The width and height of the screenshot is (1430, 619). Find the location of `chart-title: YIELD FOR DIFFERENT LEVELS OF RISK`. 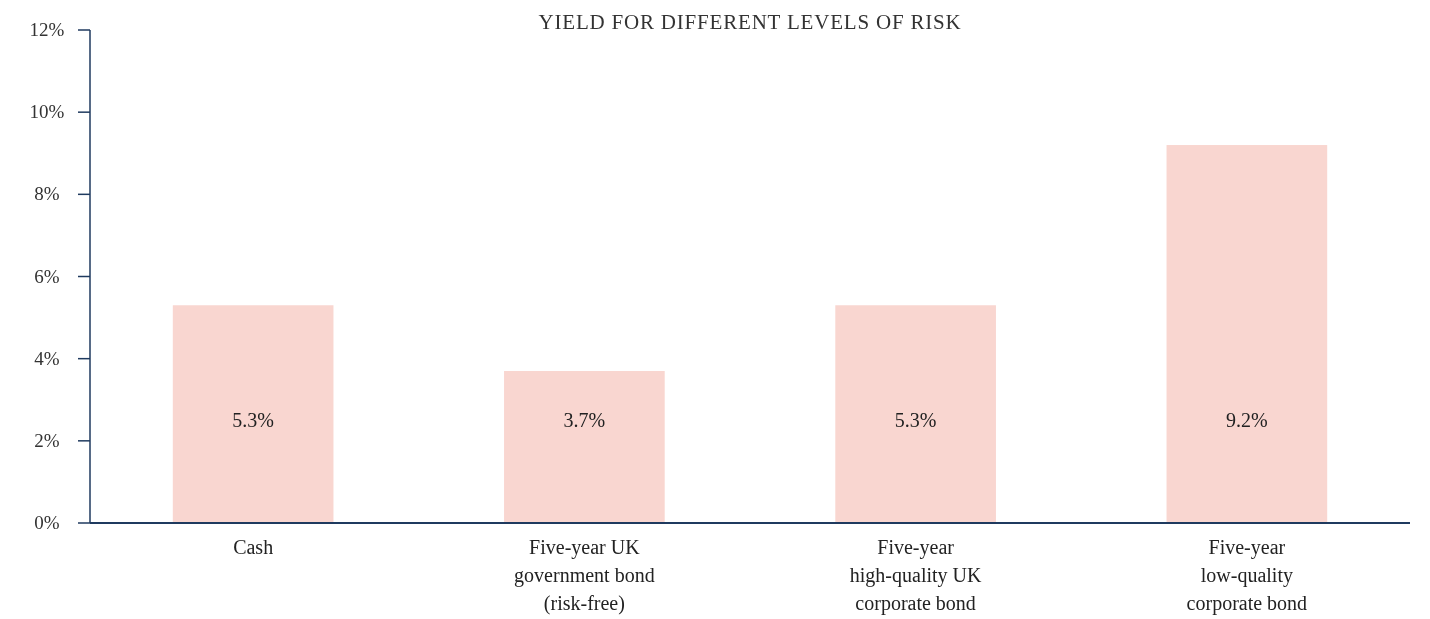

chart-title: YIELD FOR DIFFERENT LEVELS OF RISK is located at coordinates (750, 22).